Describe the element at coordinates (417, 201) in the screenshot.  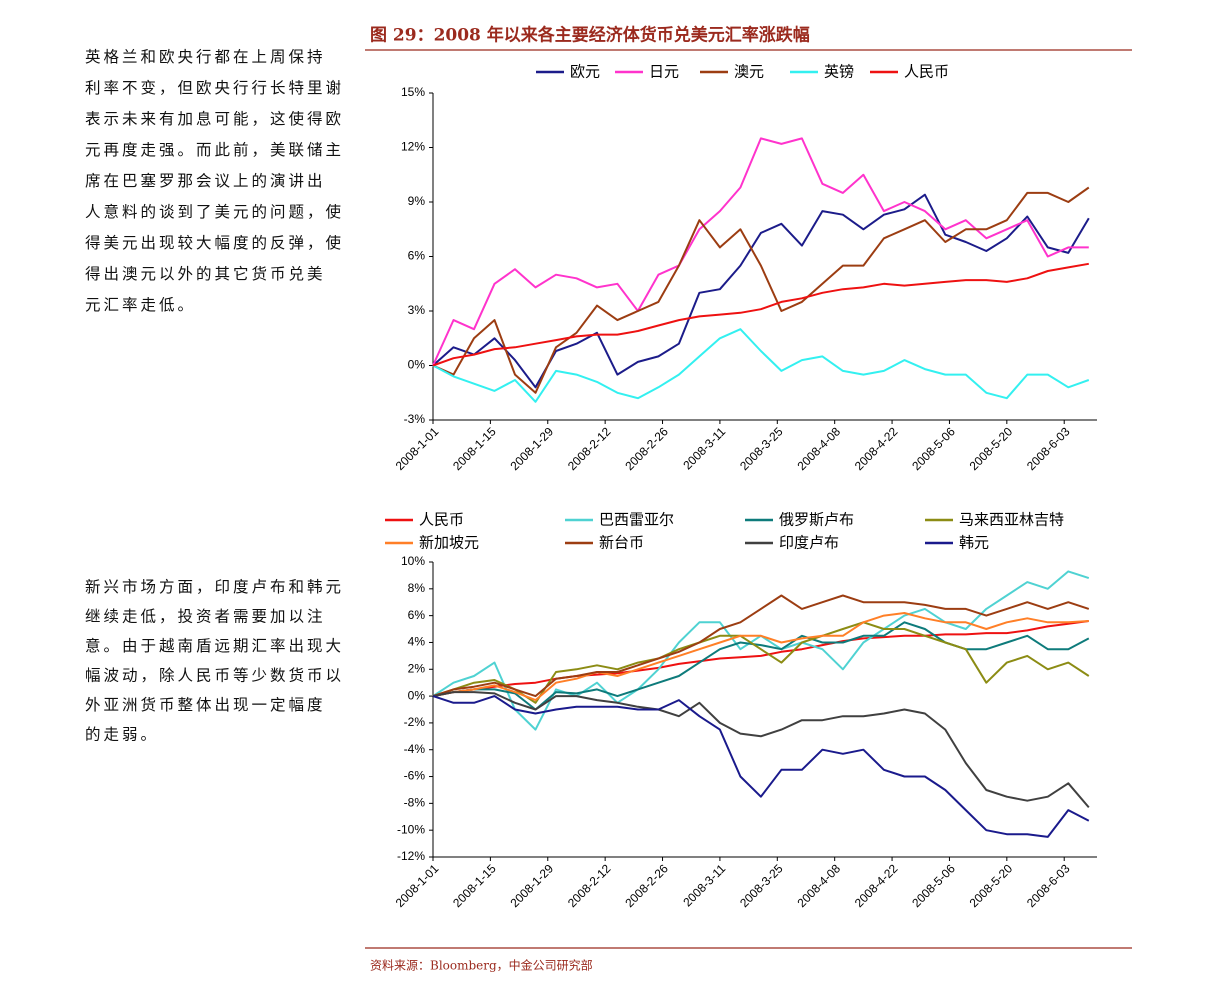
I see `y-tick-label: 9%` at that location.